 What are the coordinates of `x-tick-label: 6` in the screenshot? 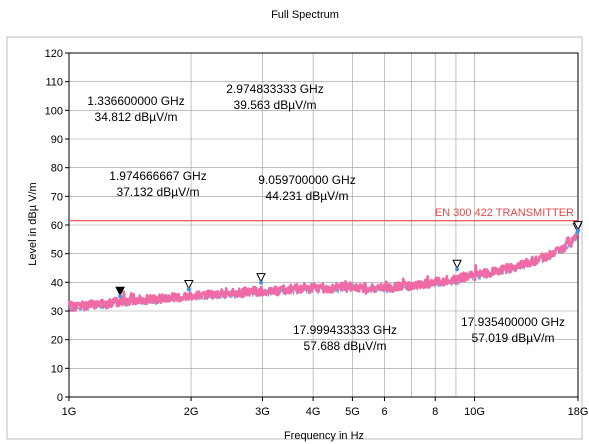 It's located at (384, 412).